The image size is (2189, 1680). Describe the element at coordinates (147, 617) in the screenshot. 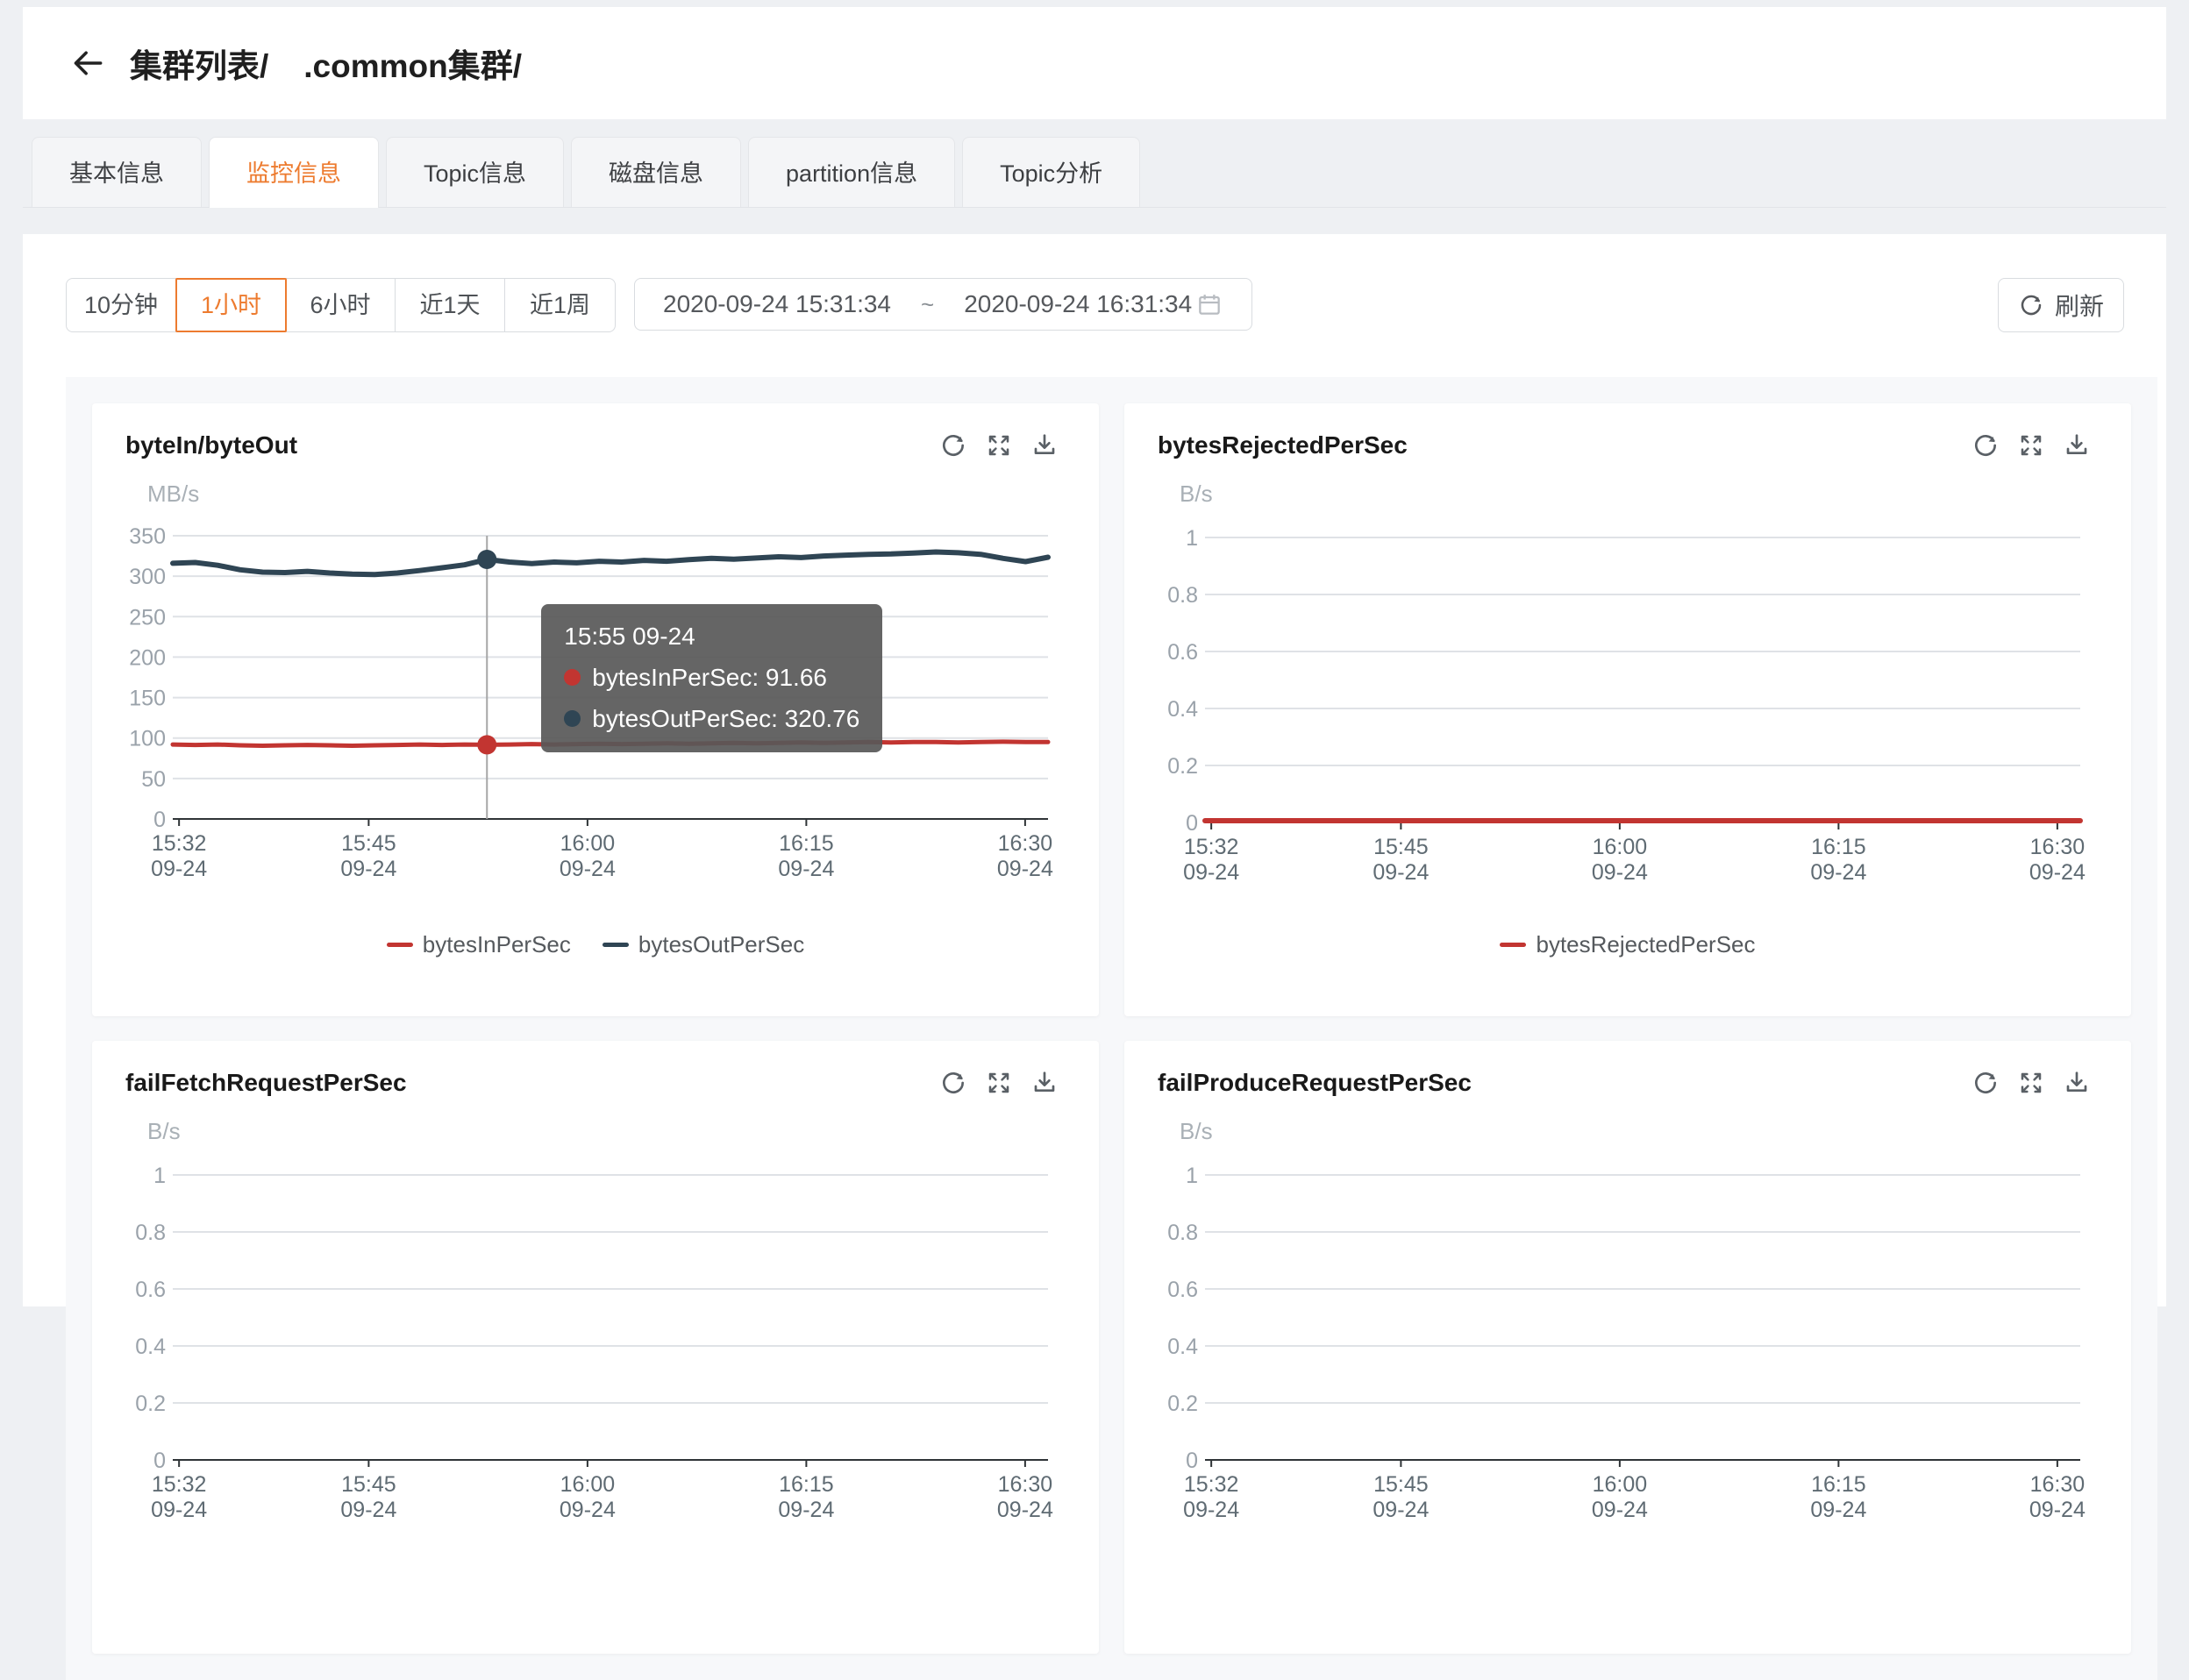

I see `svg-text: 250` at that location.